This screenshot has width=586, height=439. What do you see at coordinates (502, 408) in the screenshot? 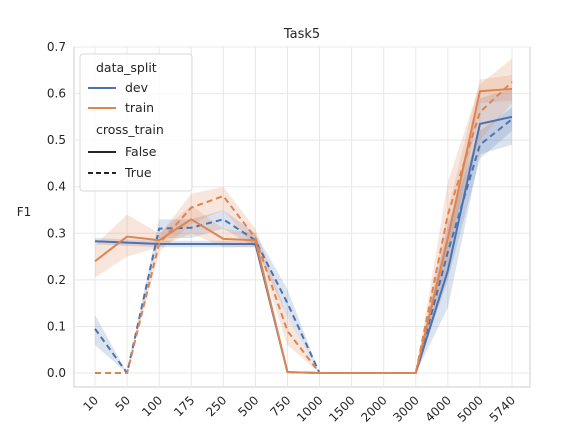
I see `x-tick-label: 5740` at bounding box center [502, 408].